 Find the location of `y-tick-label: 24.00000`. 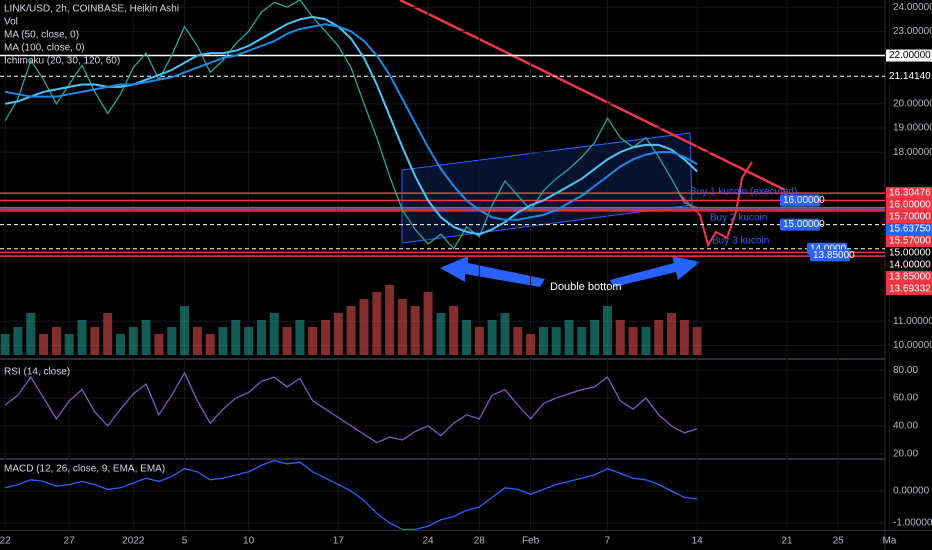

y-tick-label: 24.00000 is located at coordinates (912, 7).